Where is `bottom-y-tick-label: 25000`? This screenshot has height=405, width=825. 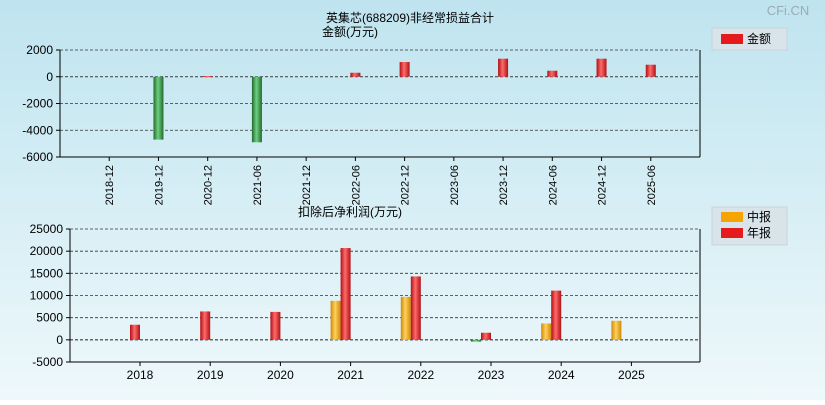 bottom-y-tick-label: 25000 is located at coordinates (47, 229).